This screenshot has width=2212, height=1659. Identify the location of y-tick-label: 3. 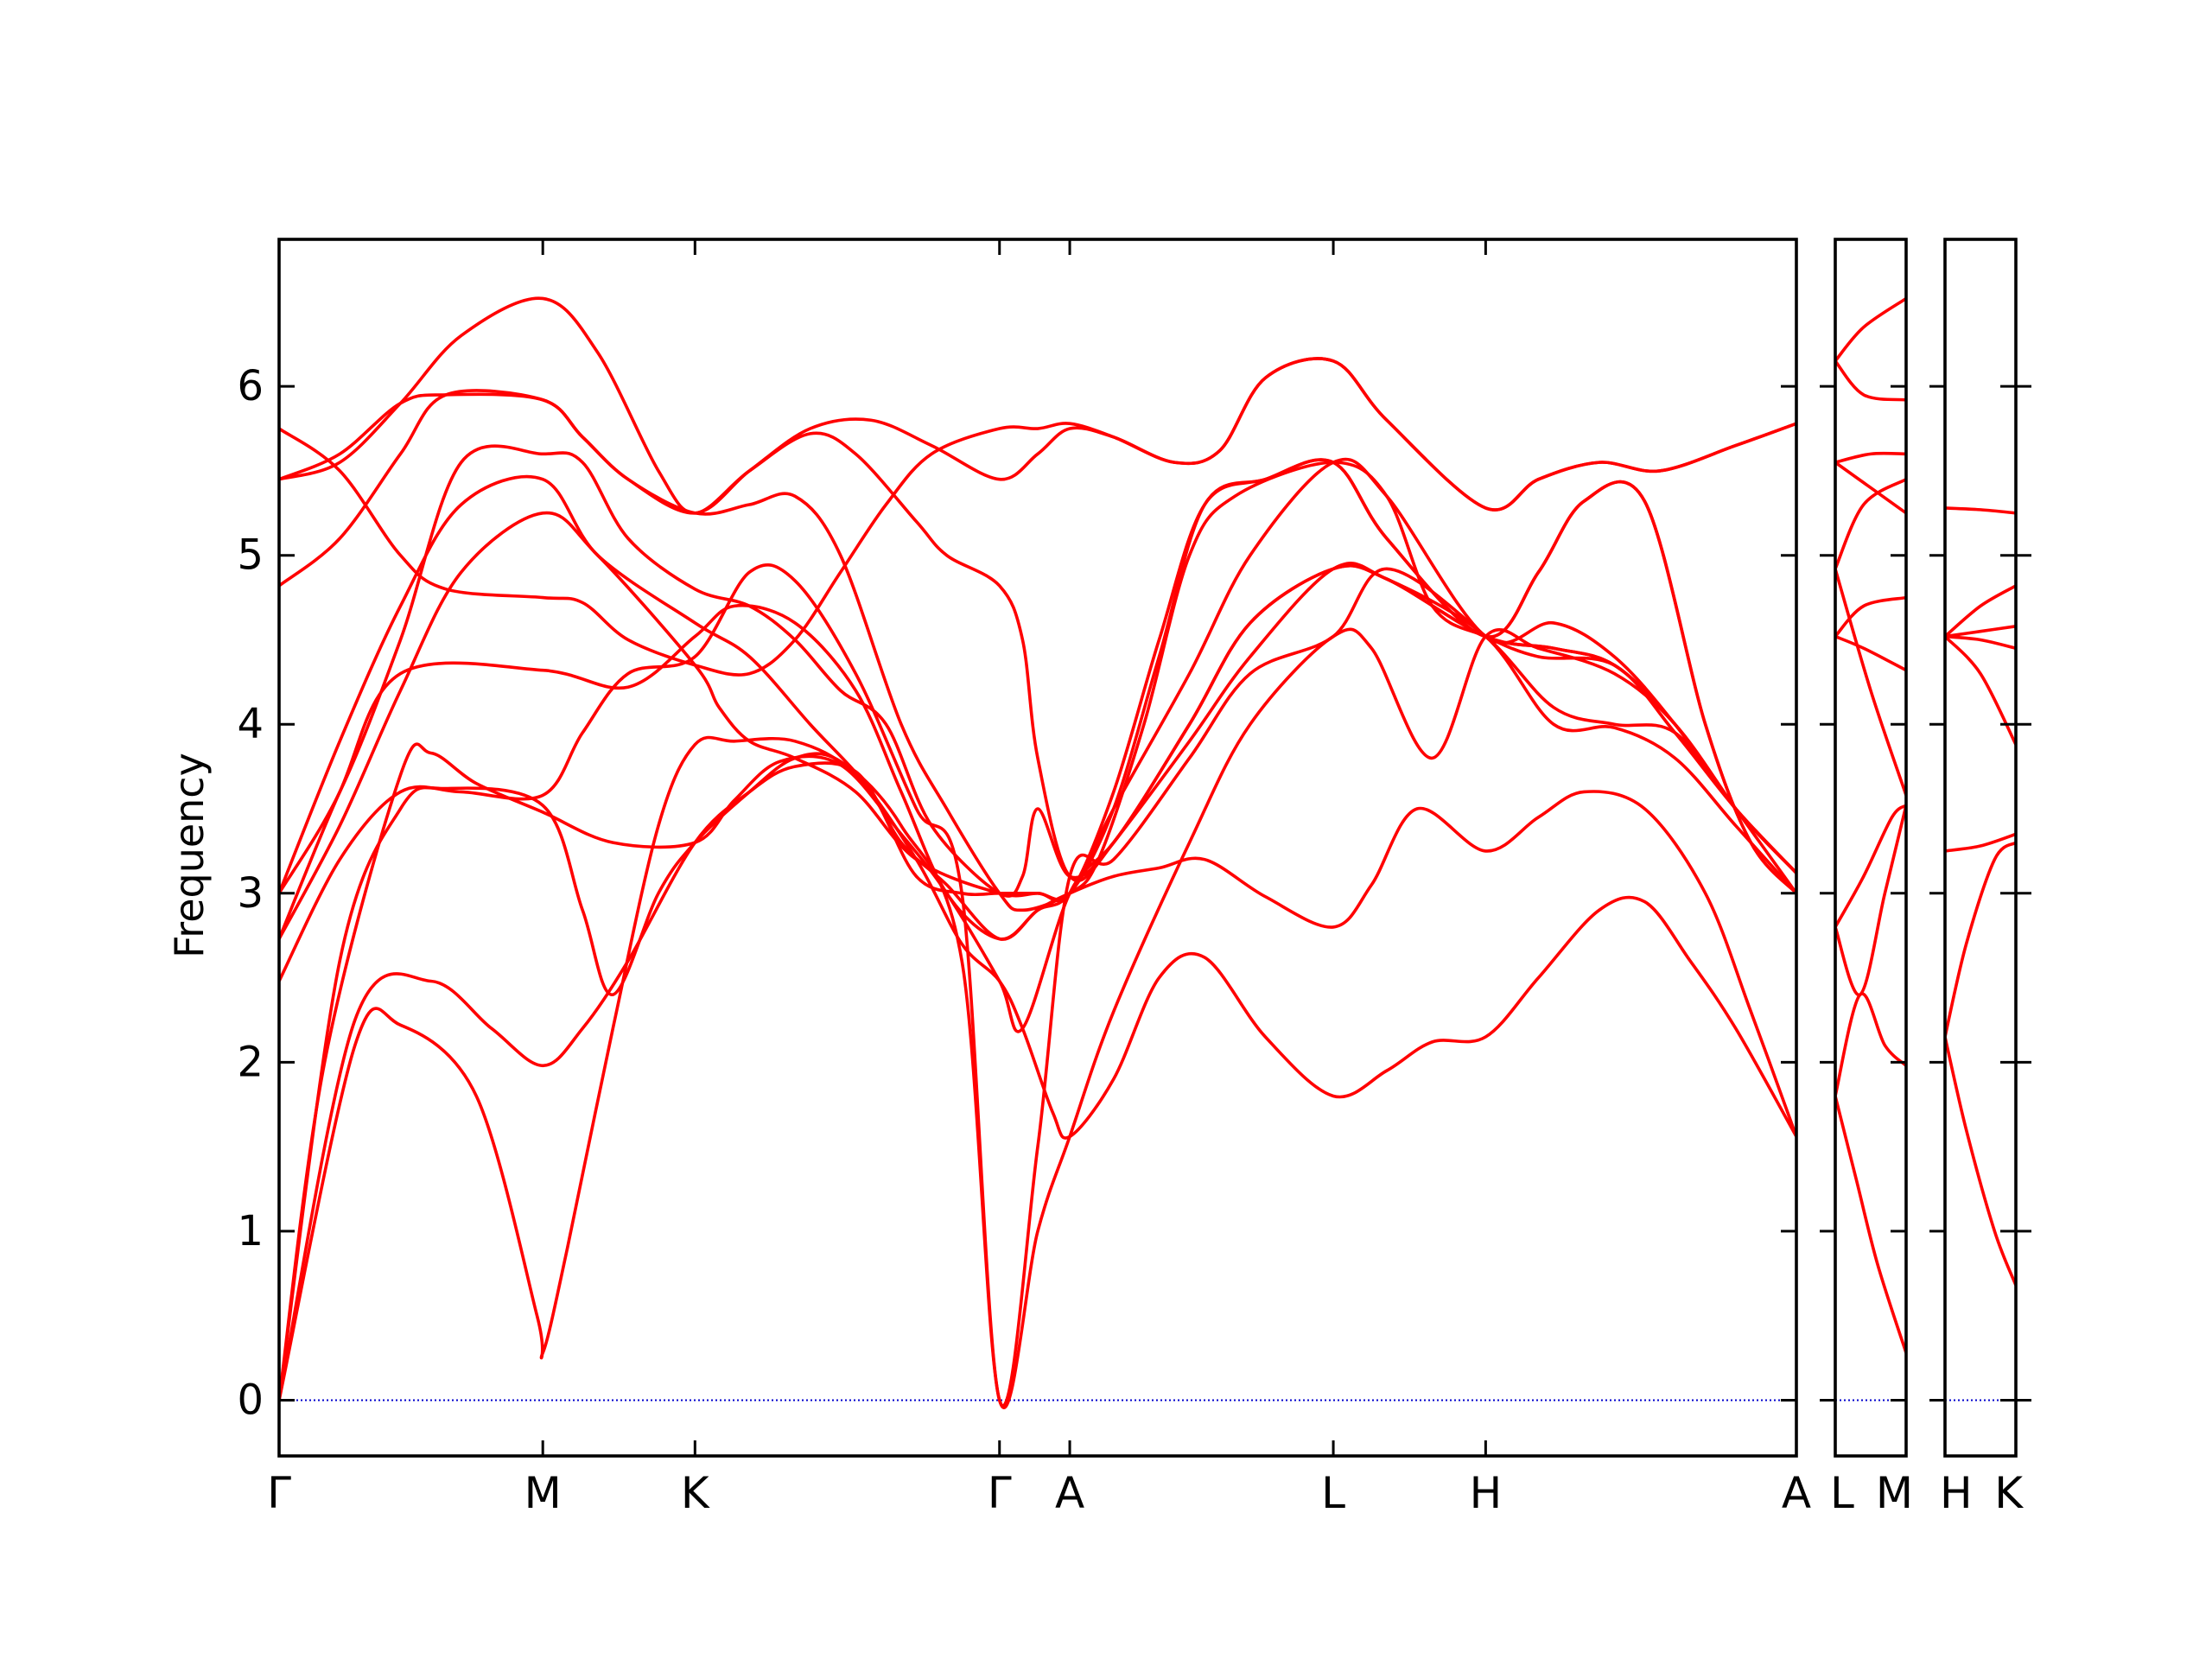
(250, 893).